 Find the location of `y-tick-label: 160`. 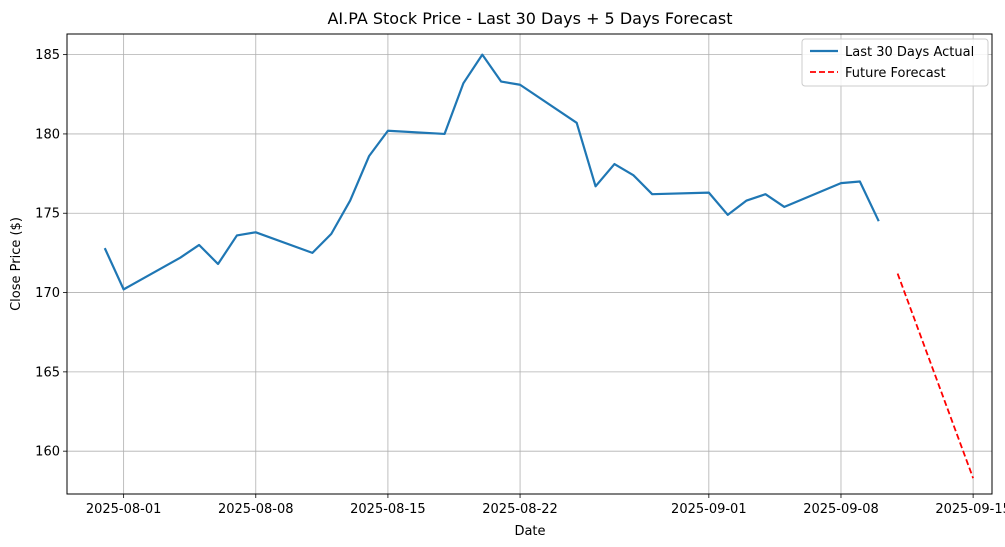

y-tick-label: 160 is located at coordinates (47, 452).